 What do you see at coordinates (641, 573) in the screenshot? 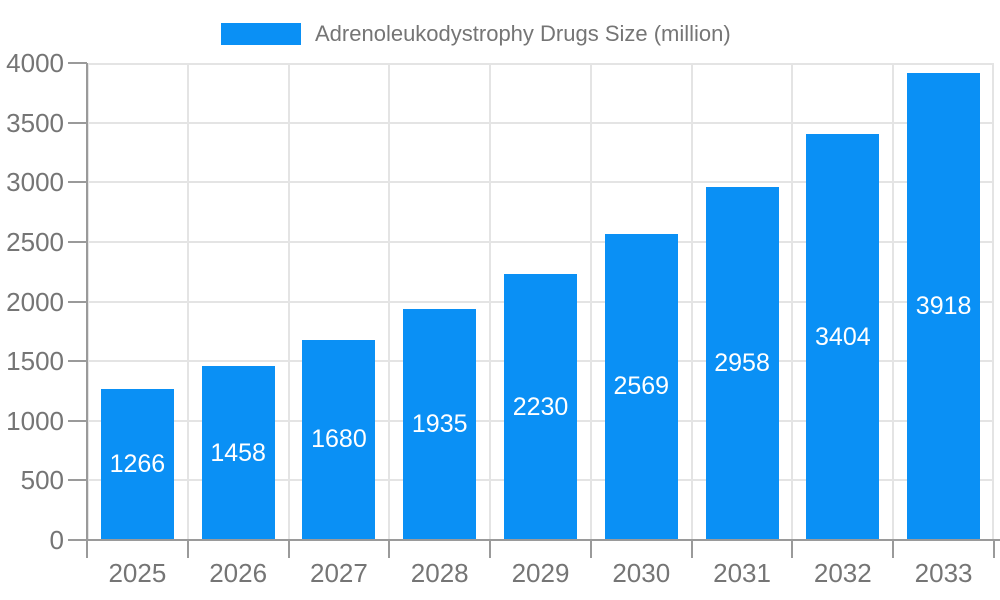
I see `x-axis-tick-label: 2030` at bounding box center [641, 573].